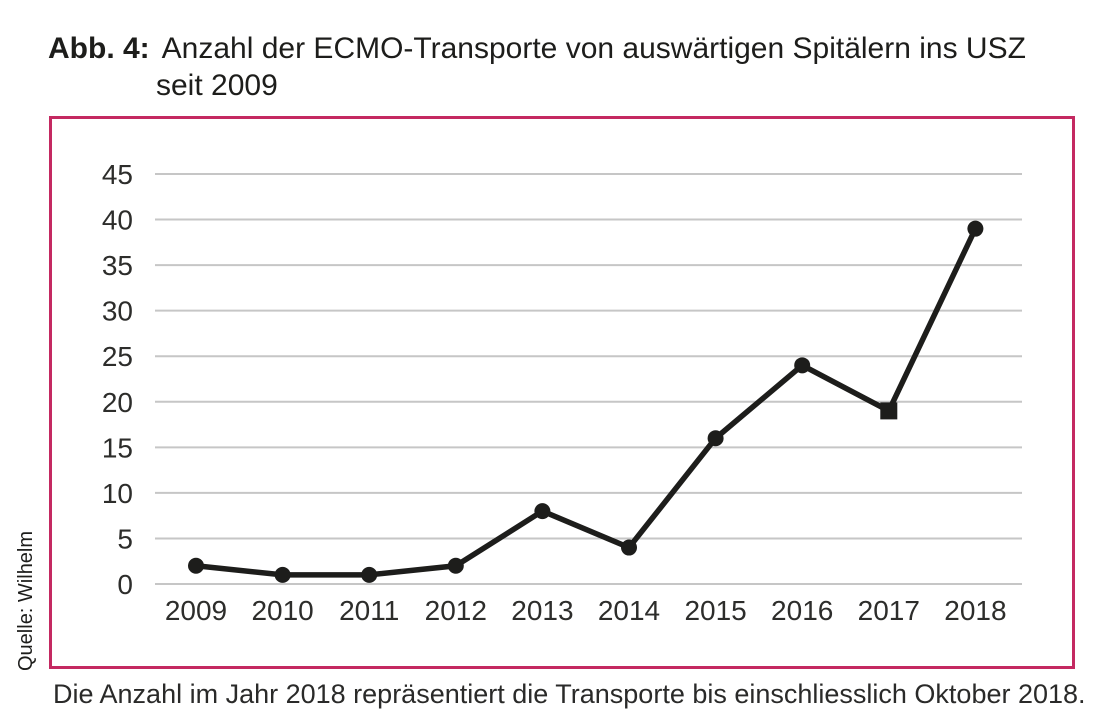 The image size is (1100, 726). What do you see at coordinates (217, 85) in the screenshot?
I see `figure-title-line2: seit 2009` at bounding box center [217, 85].